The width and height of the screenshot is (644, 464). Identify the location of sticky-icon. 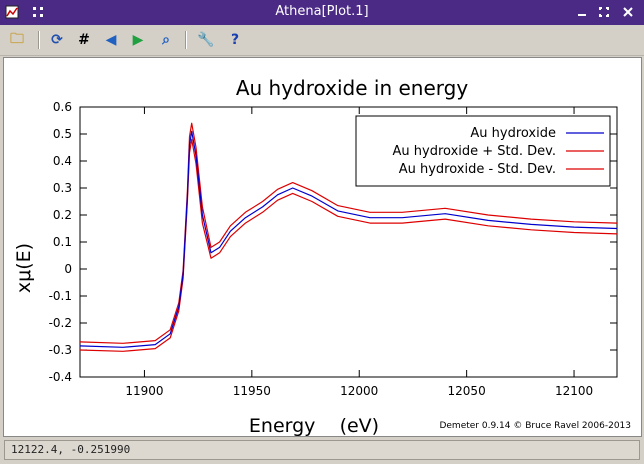
(38, 12).